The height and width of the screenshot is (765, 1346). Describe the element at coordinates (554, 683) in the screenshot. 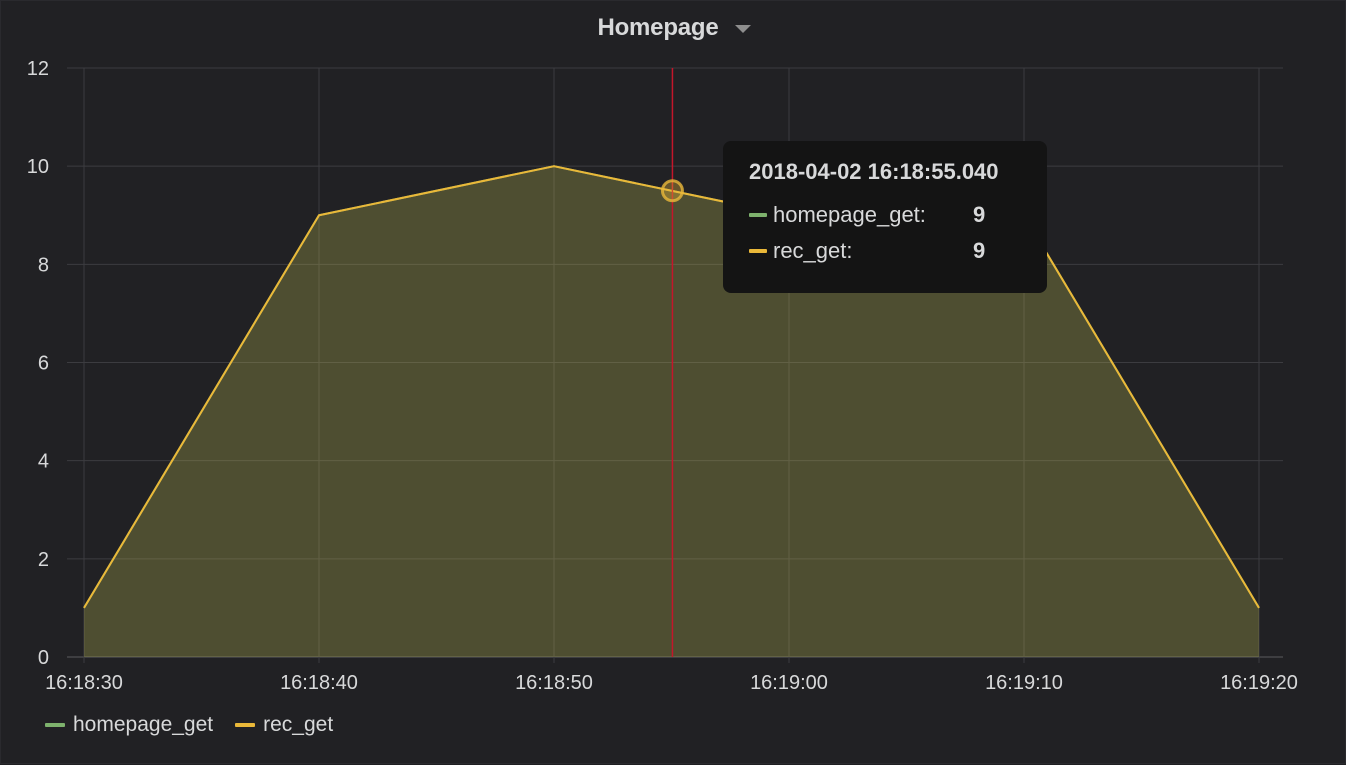

I see `x-tick-label: 16:18:50` at that location.